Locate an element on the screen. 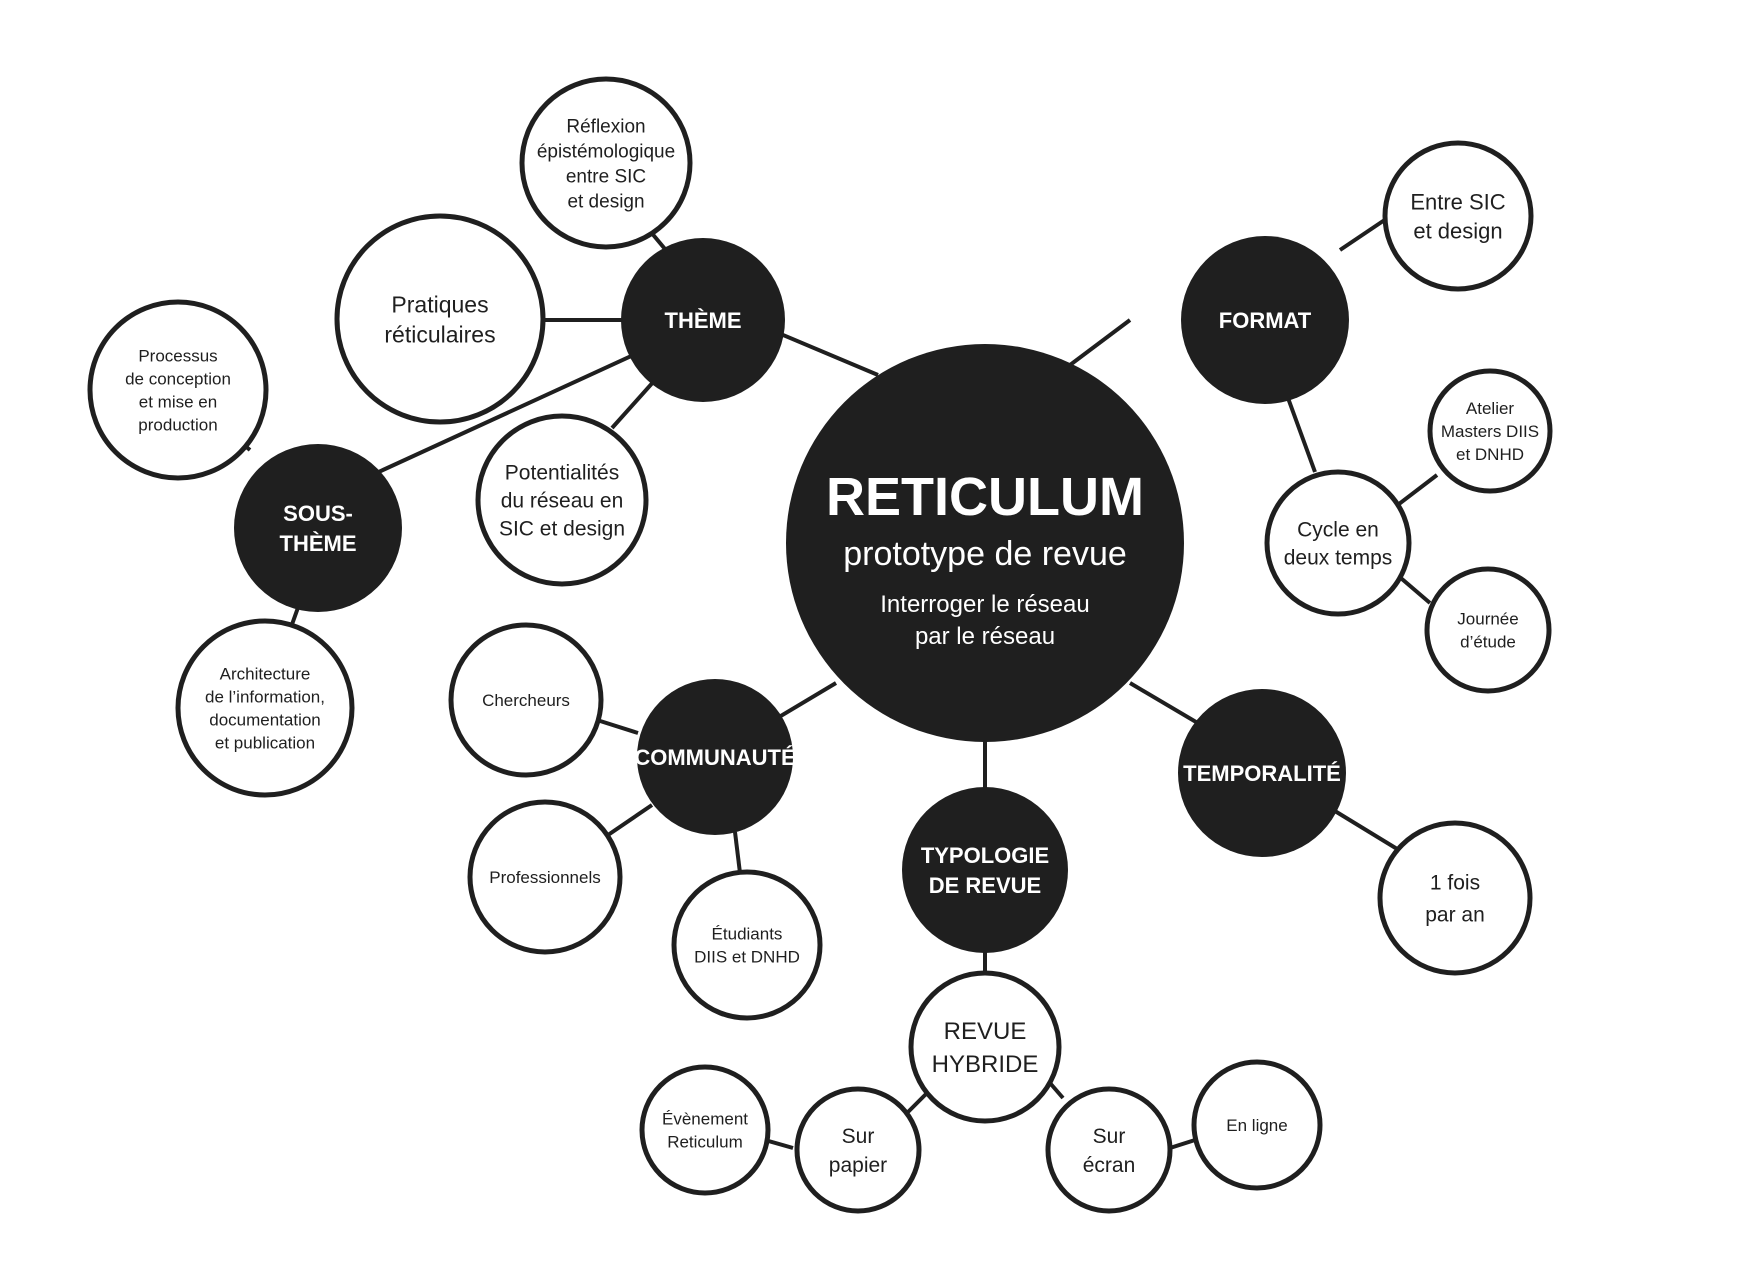 The image size is (1754, 1284). typologie-node-circle is located at coordinates (985, 870).